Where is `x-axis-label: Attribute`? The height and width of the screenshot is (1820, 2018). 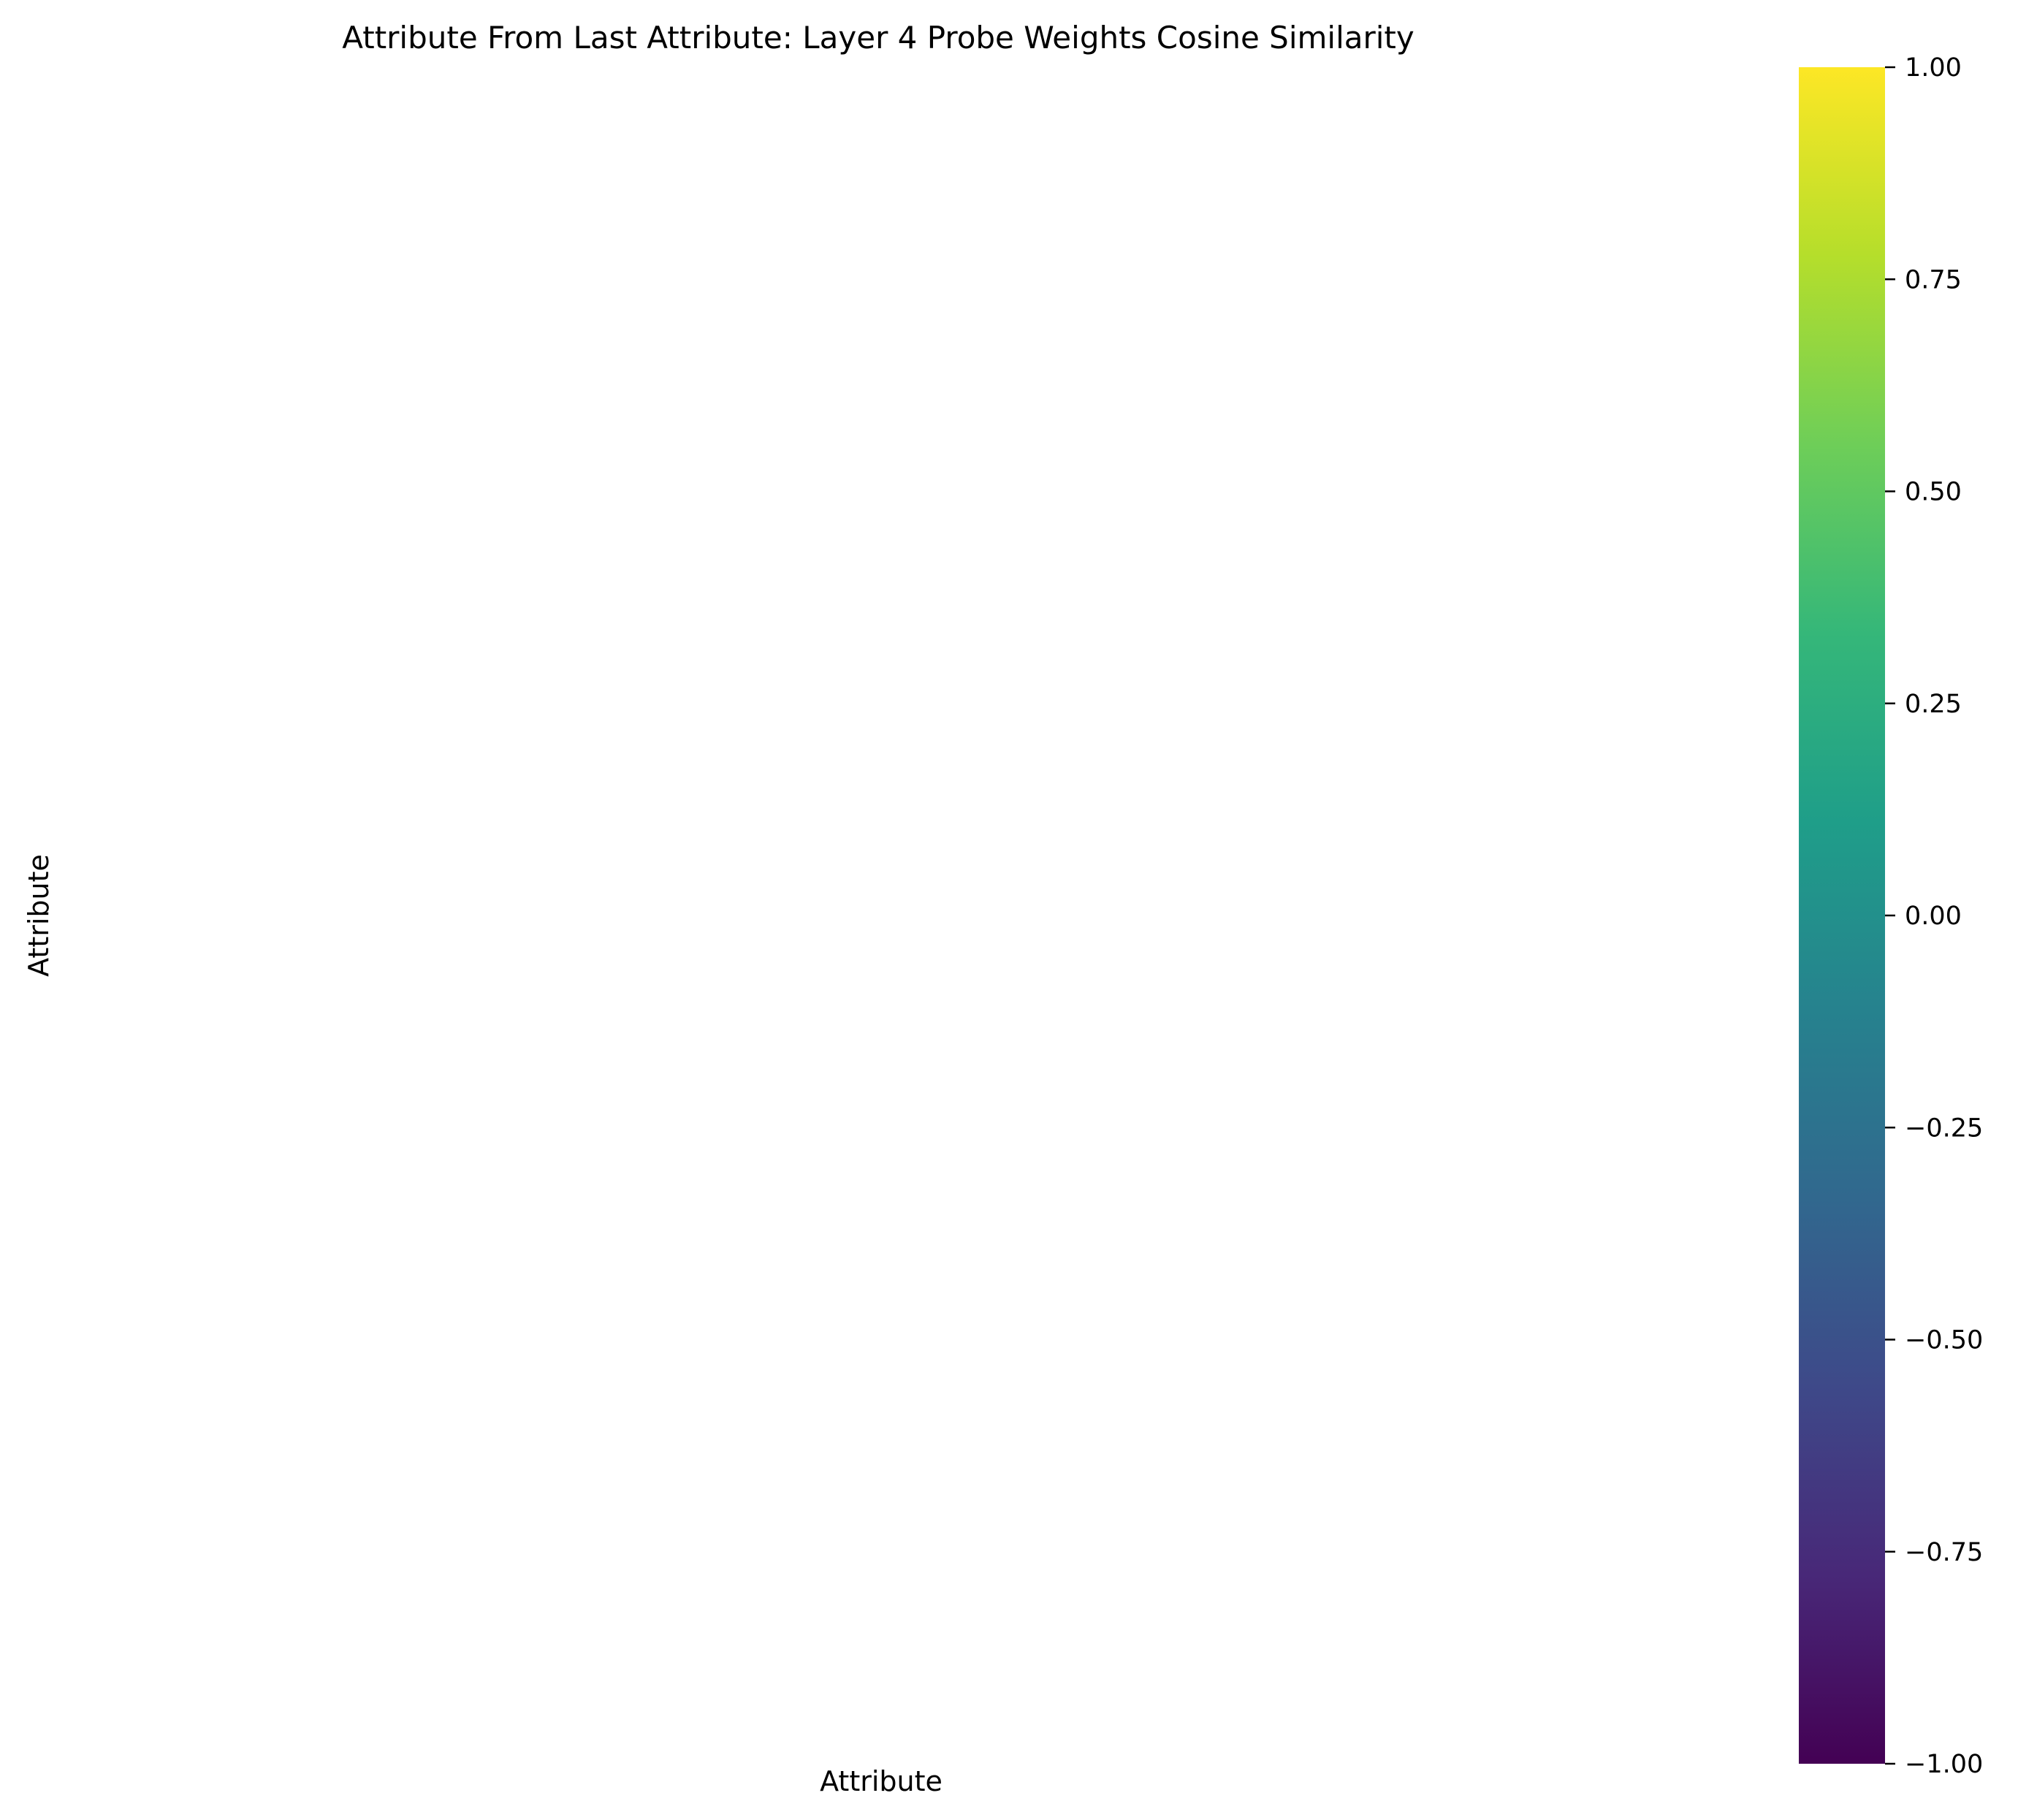
x-axis-label: Attribute is located at coordinates (881, 1781).